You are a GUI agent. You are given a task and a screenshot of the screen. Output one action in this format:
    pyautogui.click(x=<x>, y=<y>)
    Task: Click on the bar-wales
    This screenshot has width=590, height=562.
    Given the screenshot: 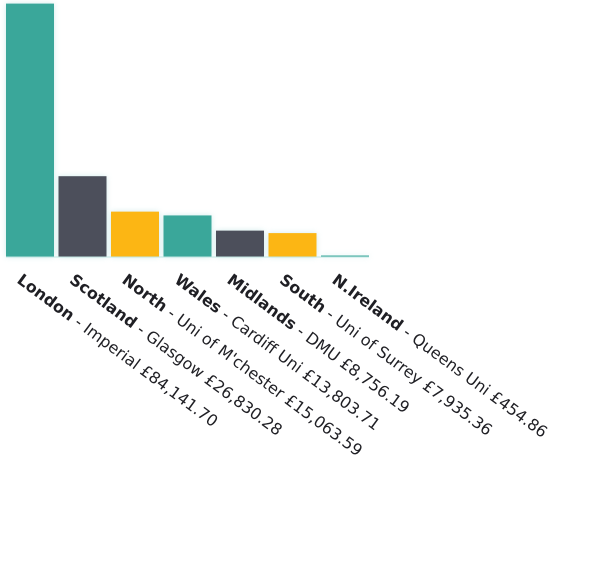 What is the action you would take?
    pyautogui.click(x=187, y=236)
    